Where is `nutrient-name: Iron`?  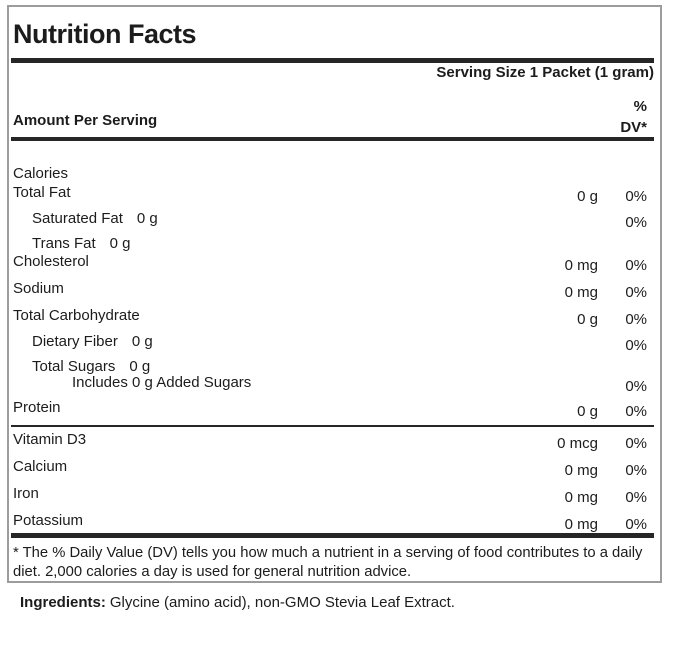
nutrient-name: Iron is located at coordinates (26, 493).